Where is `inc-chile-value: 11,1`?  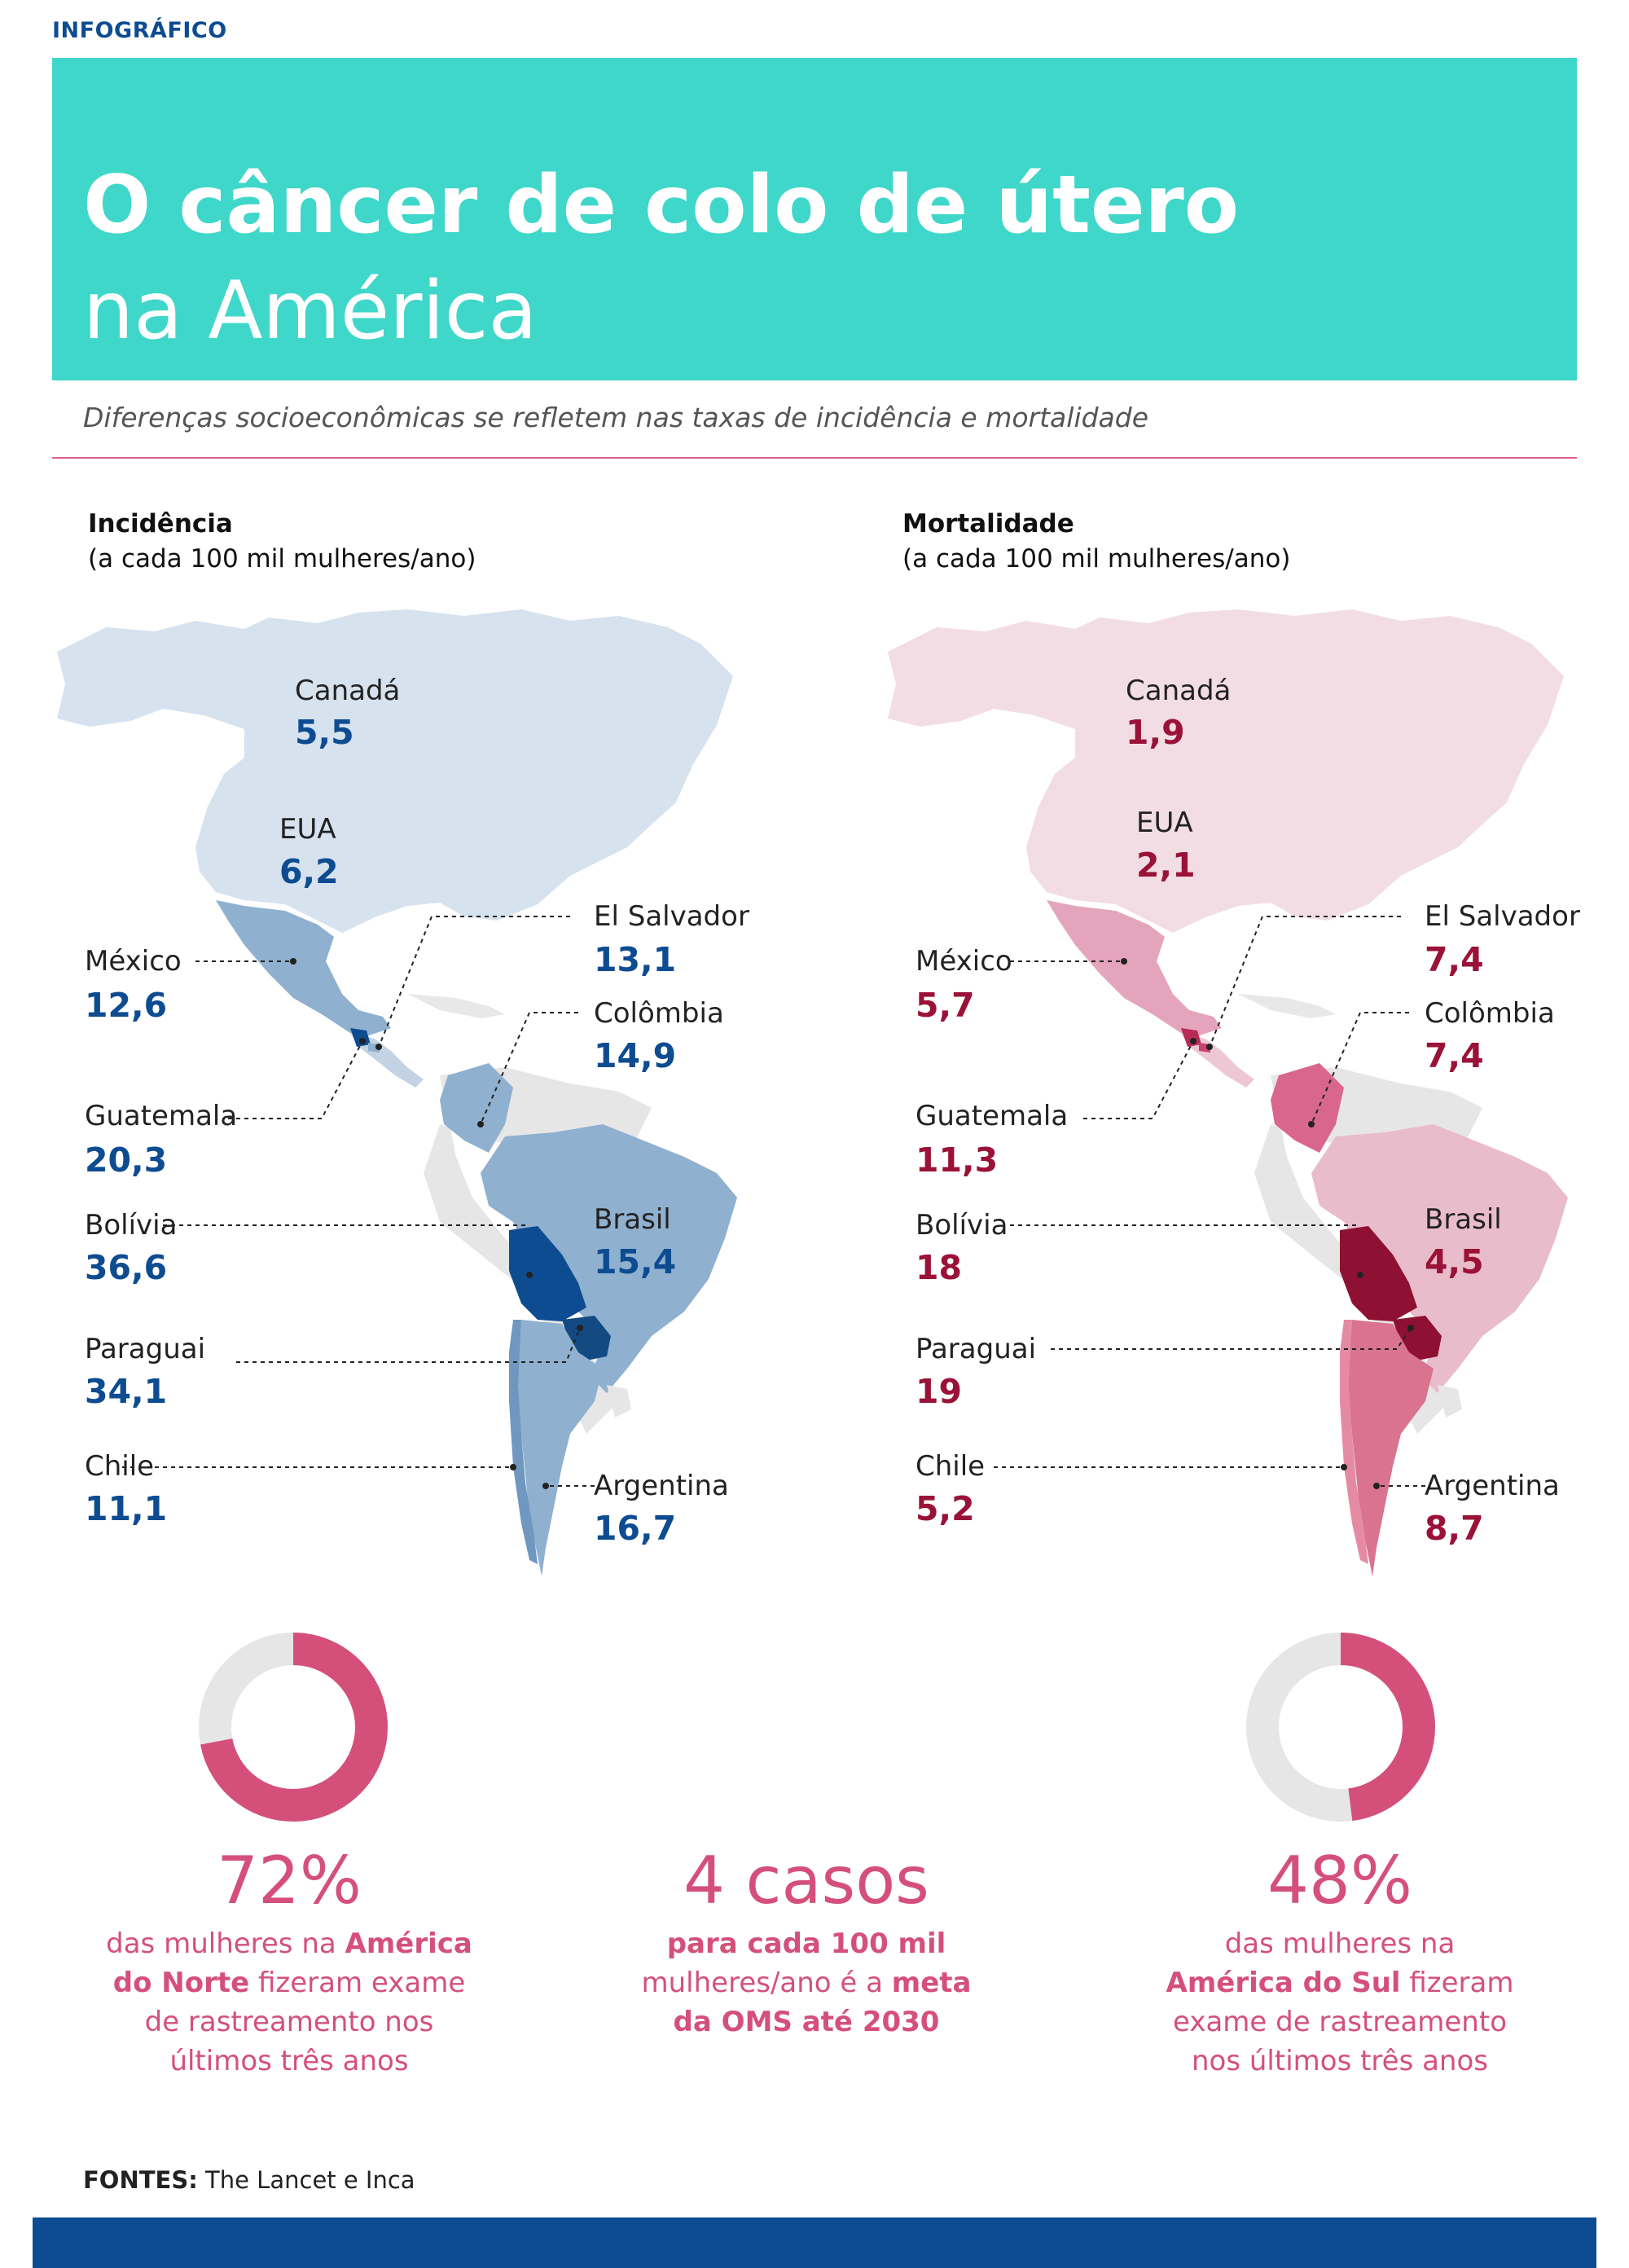
inc-chile-value: 11,1 is located at coordinates (126, 1508).